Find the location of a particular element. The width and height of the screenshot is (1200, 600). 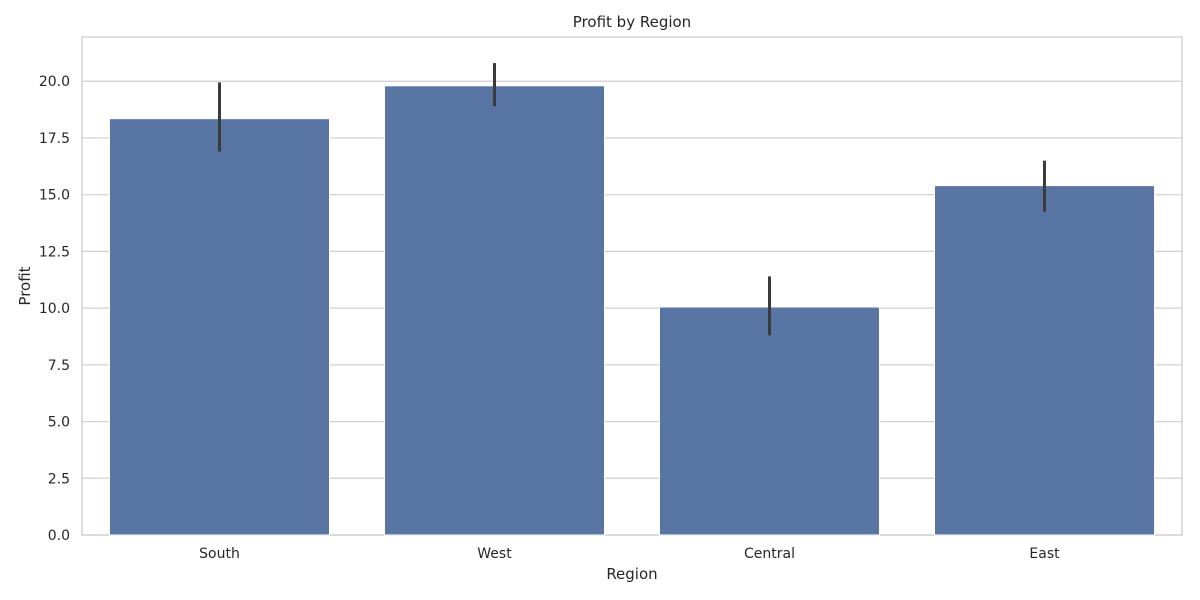

y-tick-label: 15.0 is located at coordinates (54, 196).